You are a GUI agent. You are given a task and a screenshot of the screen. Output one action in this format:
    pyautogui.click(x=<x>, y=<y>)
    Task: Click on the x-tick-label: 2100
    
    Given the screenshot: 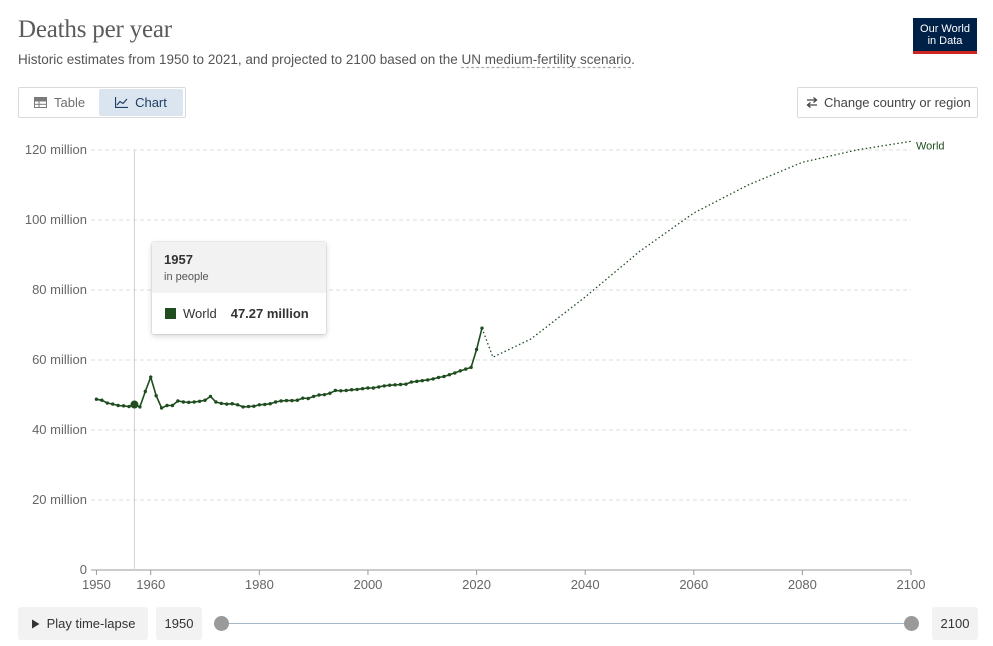 What is the action you would take?
    pyautogui.click(x=911, y=584)
    